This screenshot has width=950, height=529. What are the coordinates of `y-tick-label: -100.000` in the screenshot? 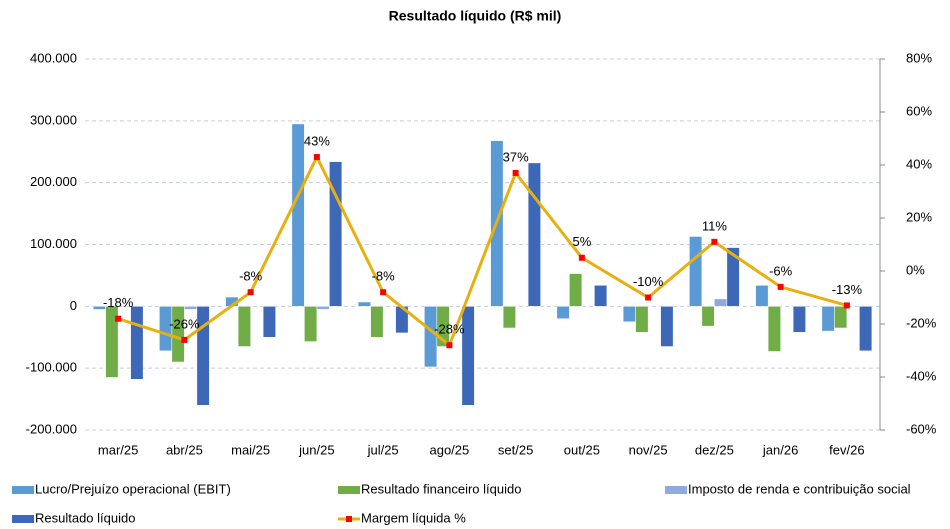 It's located at (51, 367).